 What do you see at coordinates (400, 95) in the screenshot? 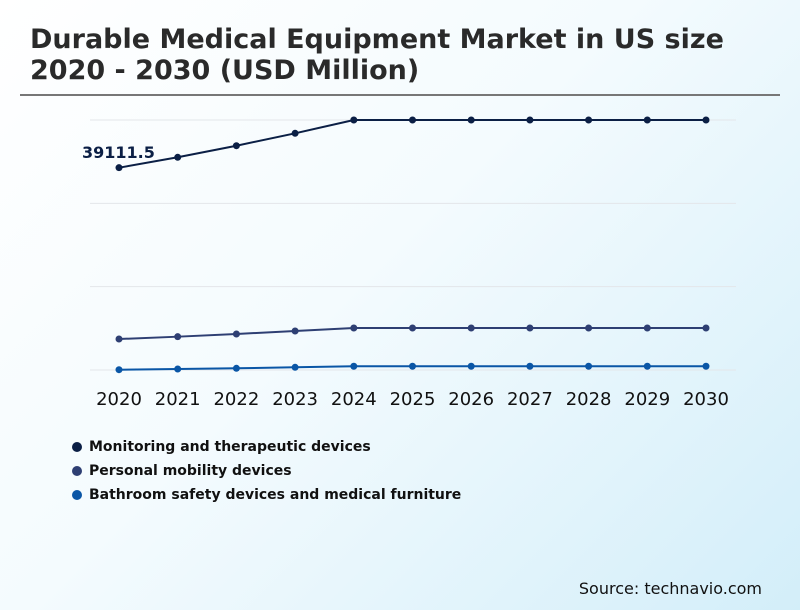
I see `title-divider` at bounding box center [400, 95].